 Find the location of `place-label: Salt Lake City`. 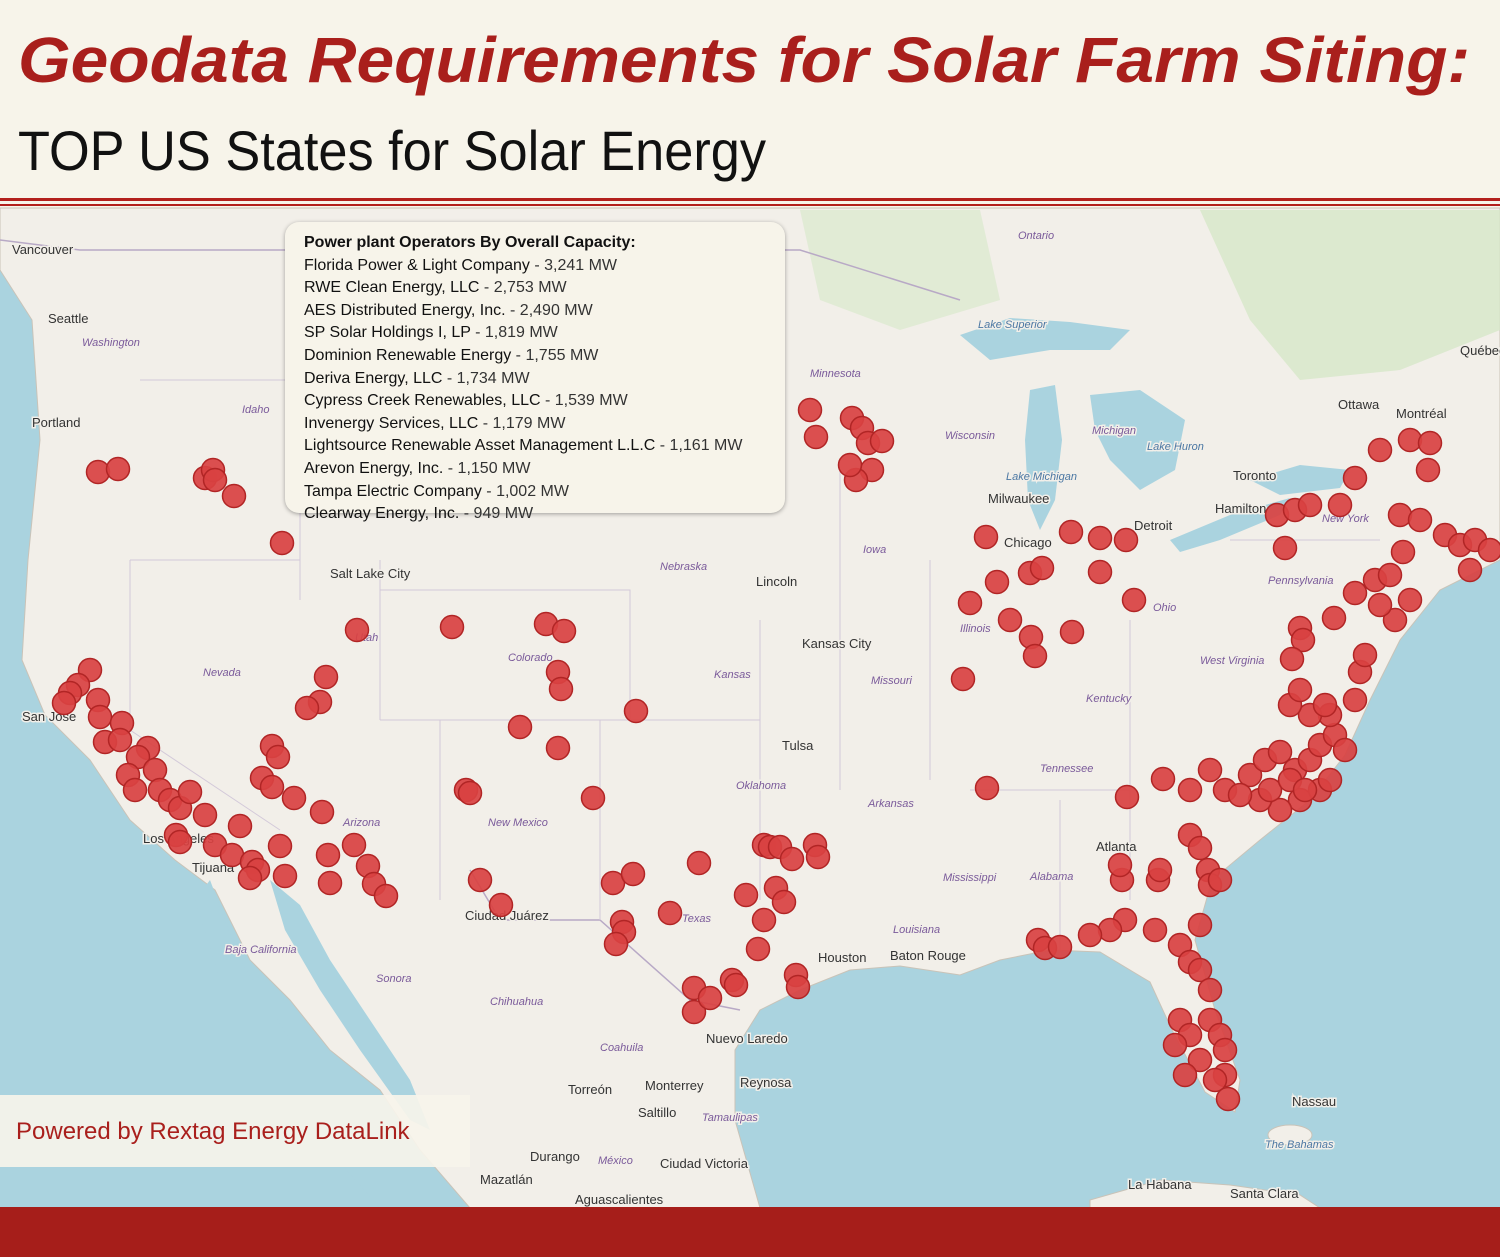

place-label: Salt Lake City is located at coordinates (370, 573).